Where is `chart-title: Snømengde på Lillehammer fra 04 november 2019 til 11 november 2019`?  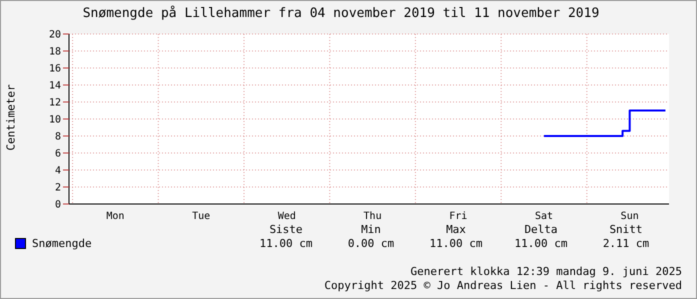
chart-title: Snømengde på Lillehammer fra 04 november 2019 til 11 november 2019 is located at coordinates (341, 13).